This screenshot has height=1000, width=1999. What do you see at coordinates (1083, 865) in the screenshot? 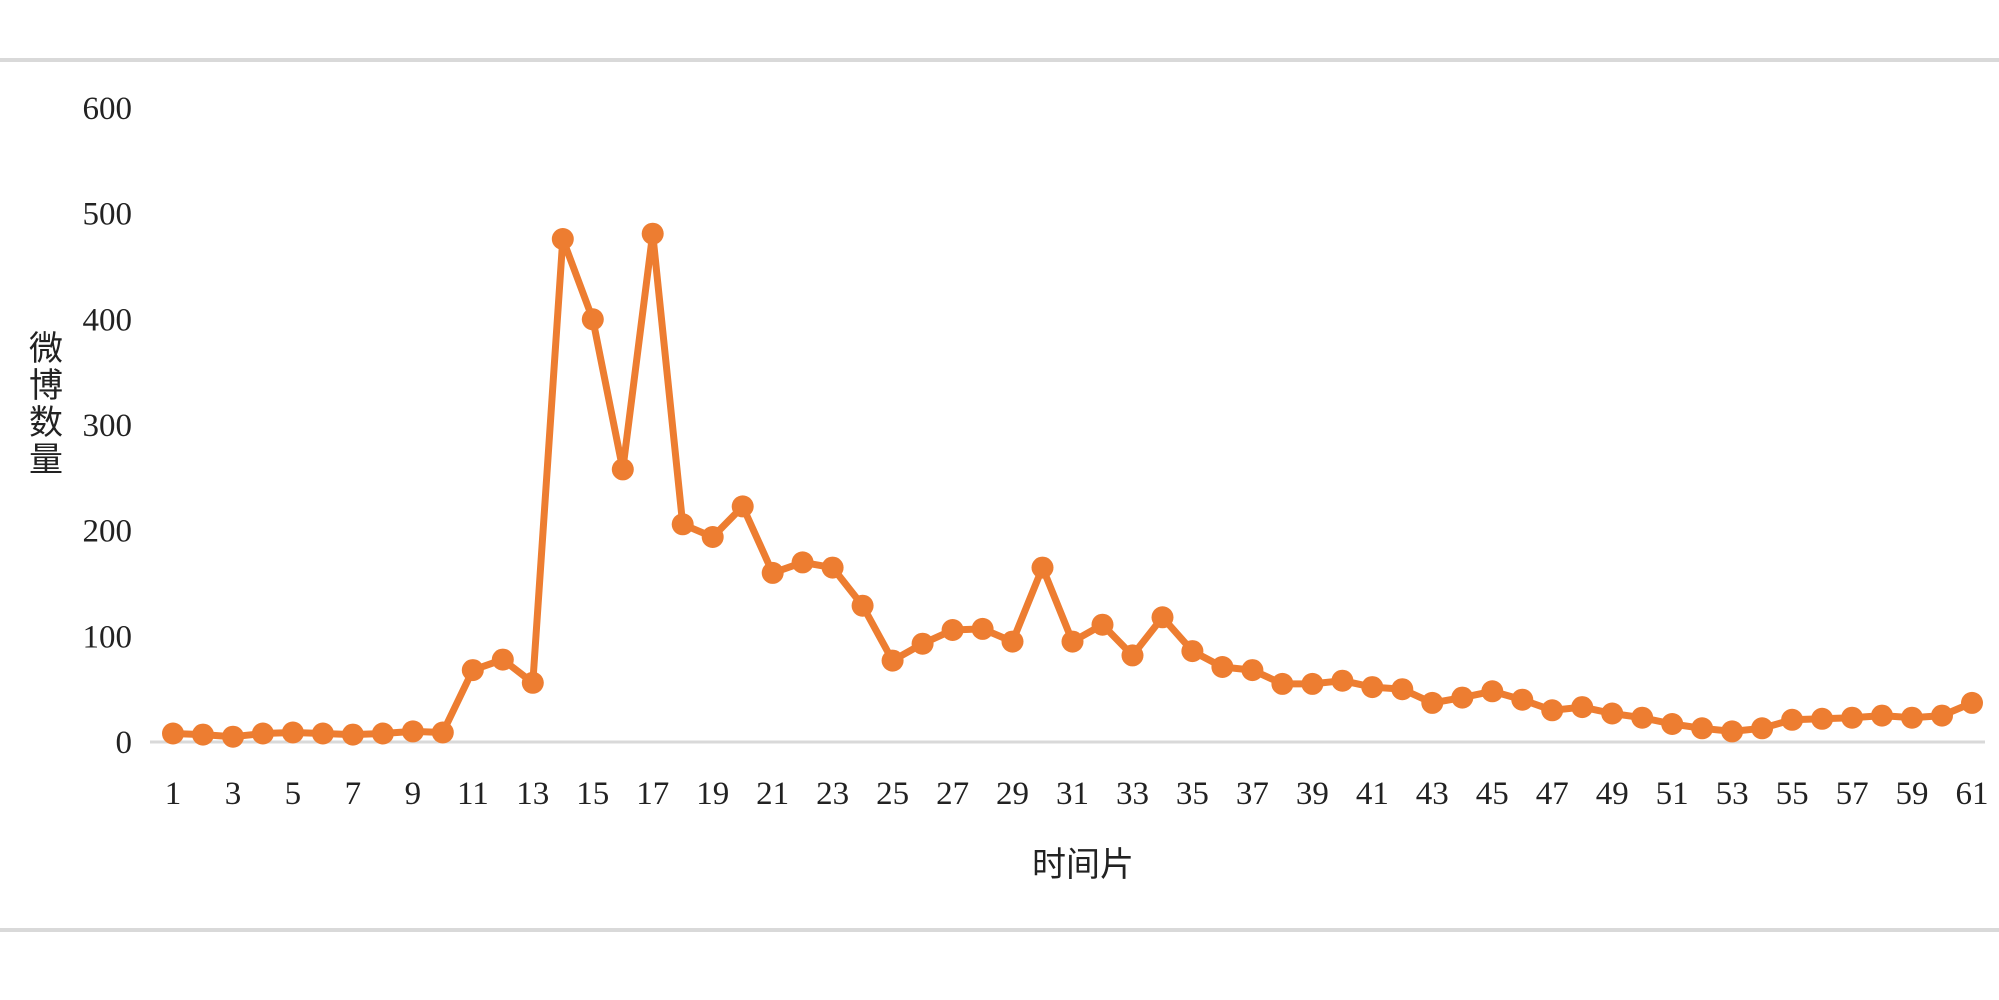
I see `x-axis-title: 时间片` at bounding box center [1083, 865].